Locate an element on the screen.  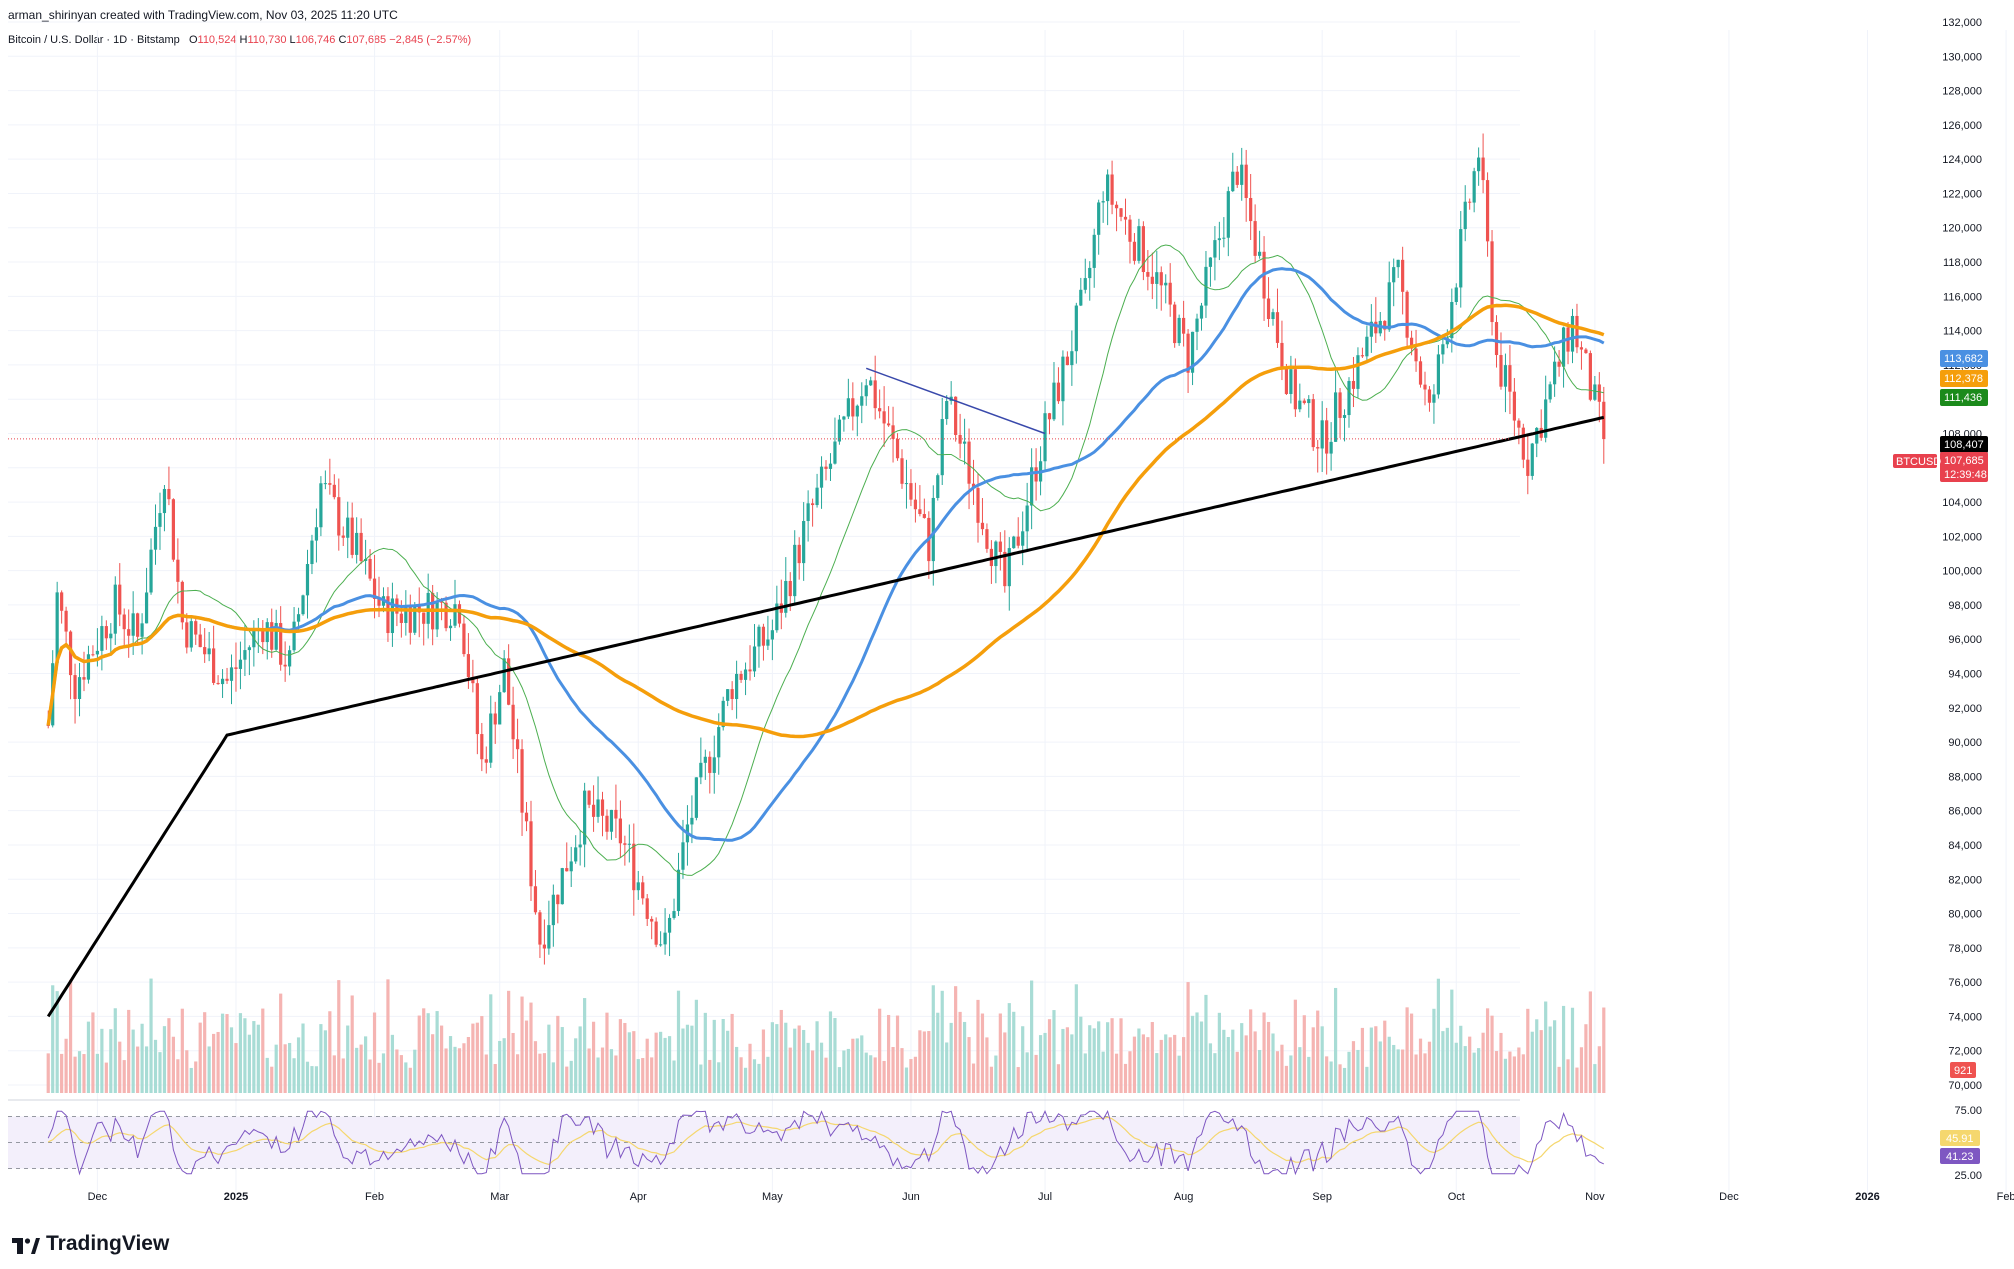
rsi-tag-value: 45.91 is located at coordinates (1960, 1139).